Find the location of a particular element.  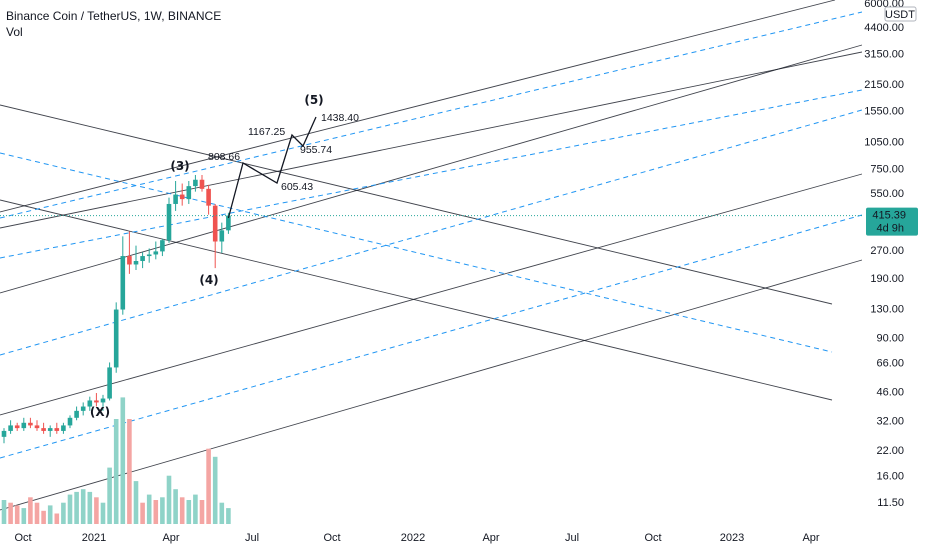

volume-indicator-label: Vol is located at coordinates (14, 32).